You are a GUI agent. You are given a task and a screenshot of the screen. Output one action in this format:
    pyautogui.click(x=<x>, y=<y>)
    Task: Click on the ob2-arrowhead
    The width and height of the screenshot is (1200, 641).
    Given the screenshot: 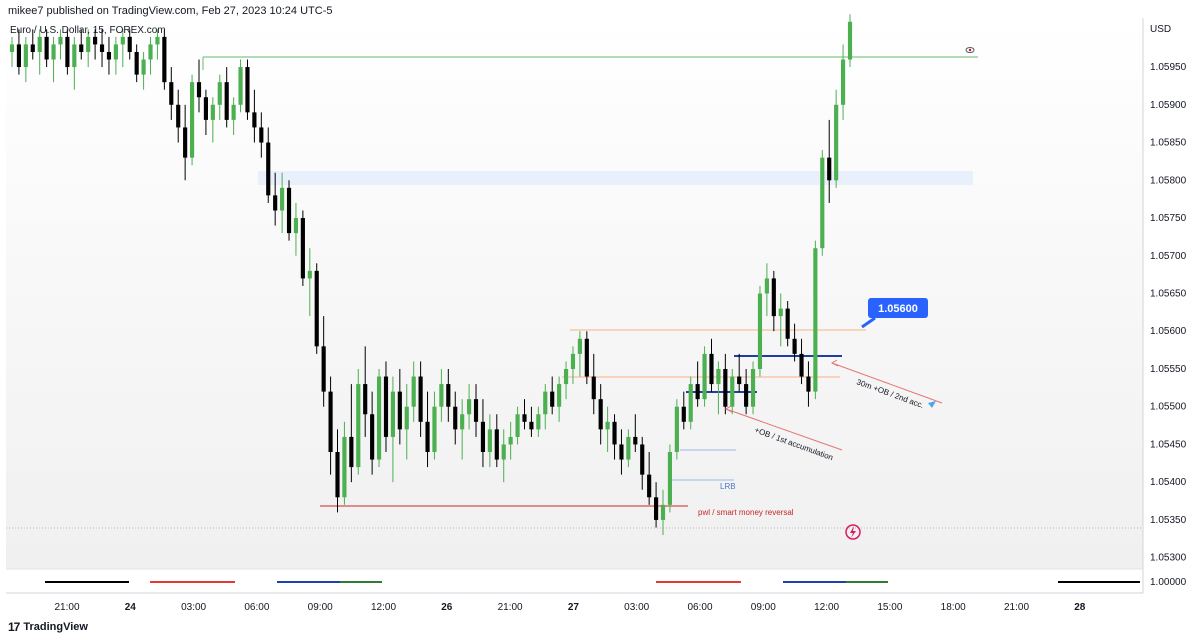 What is the action you would take?
    pyautogui.click(x=834, y=363)
    